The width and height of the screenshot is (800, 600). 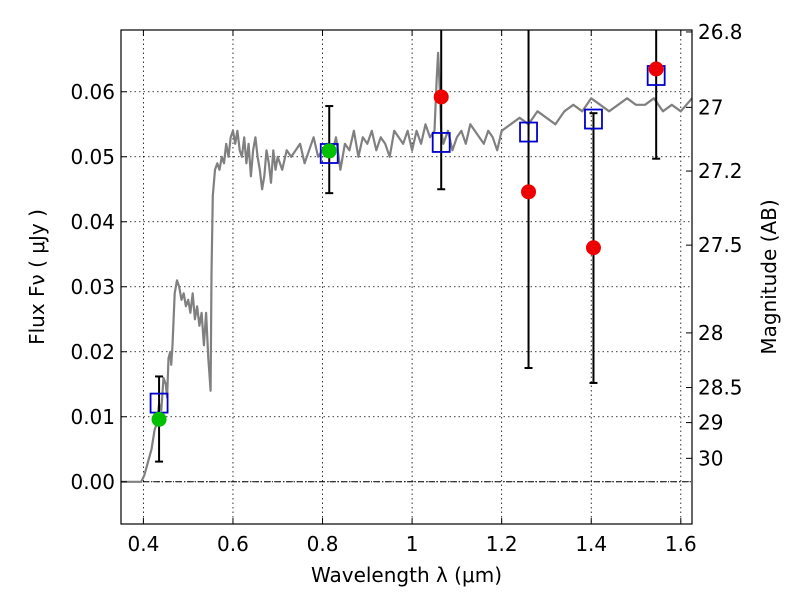 What do you see at coordinates (681, 544) in the screenshot?
I see `x-tick-label: 1.6` at bounding box center [681, 544].